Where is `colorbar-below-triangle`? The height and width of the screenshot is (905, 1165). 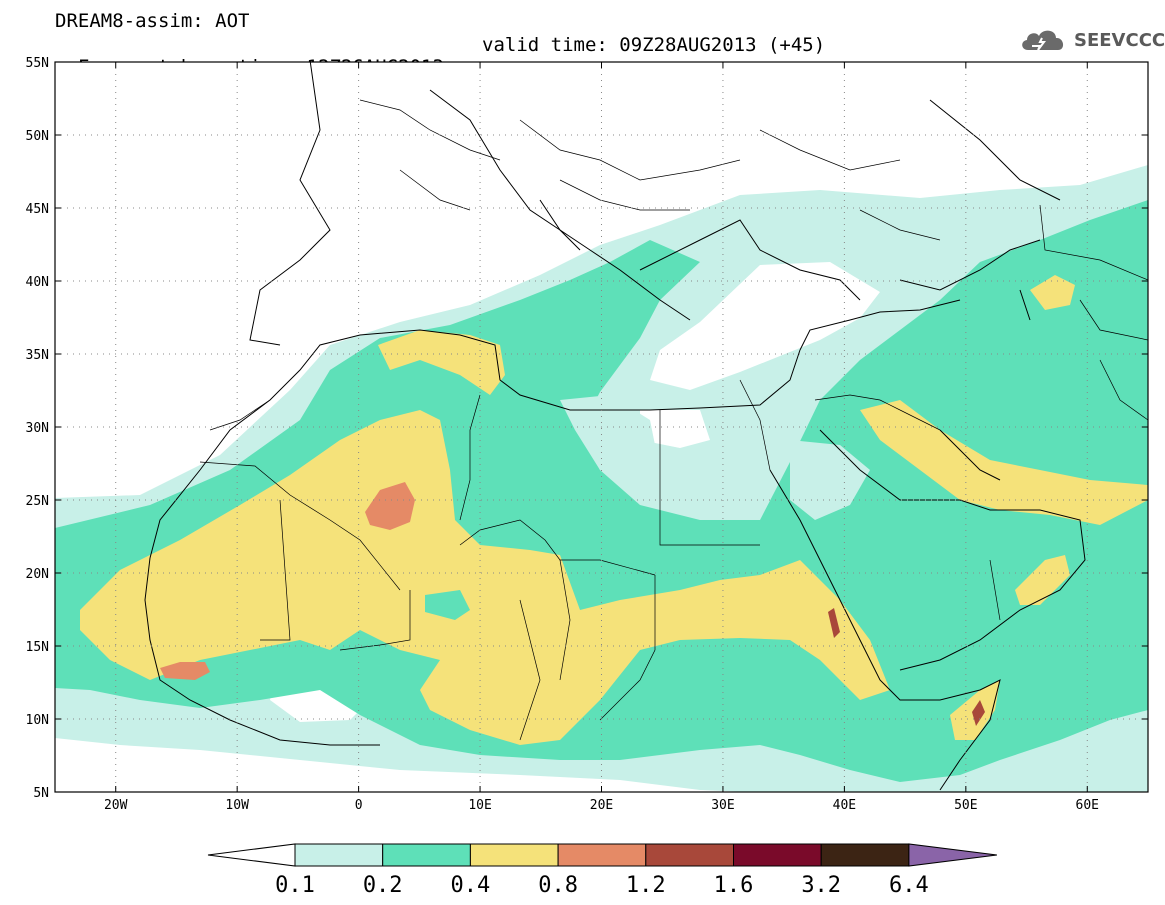
colorbar-below-triangle is located at coordinates (251, 855).